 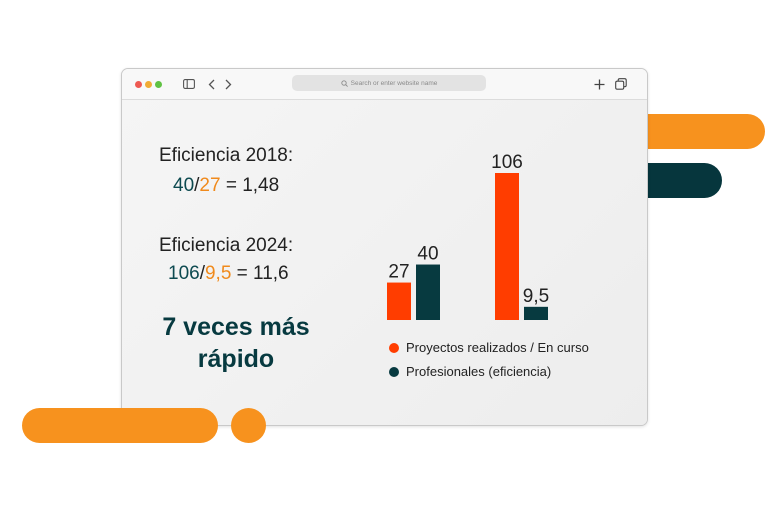 I want to click on eff-2024-numerator: 106, so click(x=184, y=273).